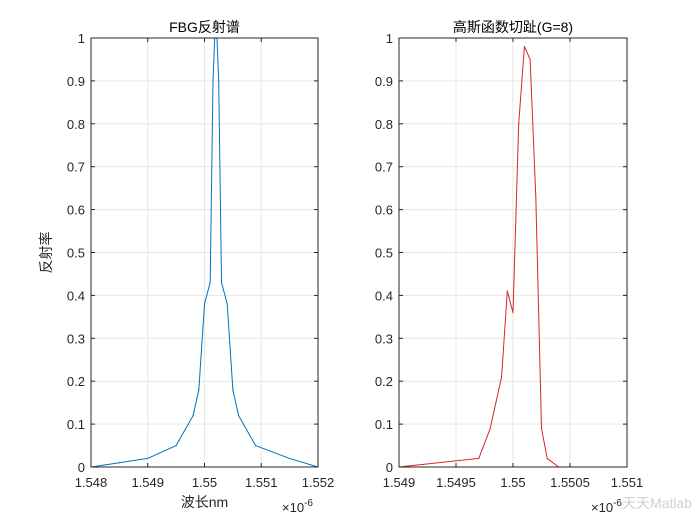 The height and width of the screenshot is (525, 700). What do you see at coordinates (204, 502) in the screenshot?
I see `x-axis-label: 波长nm` at bounding box center [204, 502].